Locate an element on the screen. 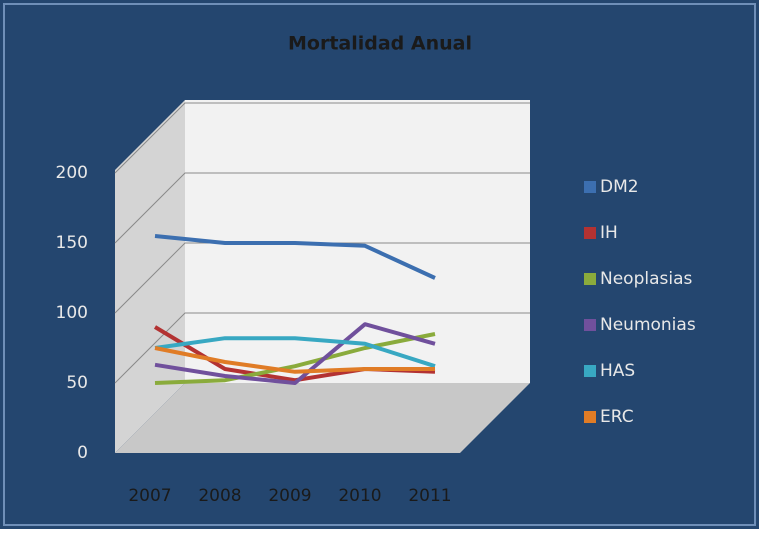  y-tick-label: 150 is located at coordinates (72, 243).